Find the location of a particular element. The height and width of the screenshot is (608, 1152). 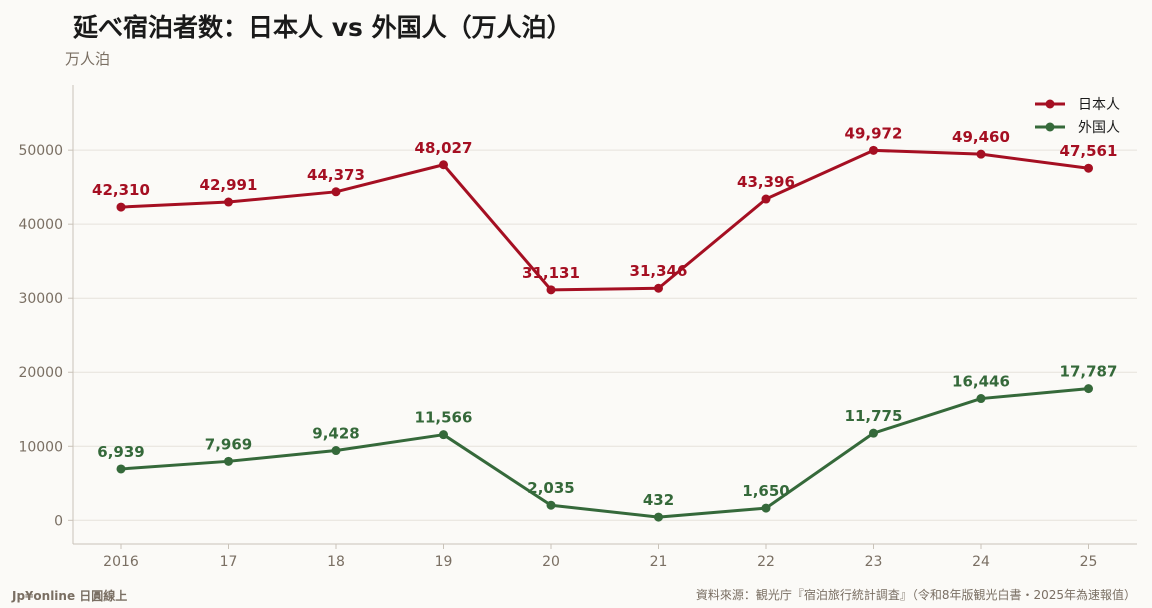

x-tick-label: 24 is located at coordinates (981, 562).